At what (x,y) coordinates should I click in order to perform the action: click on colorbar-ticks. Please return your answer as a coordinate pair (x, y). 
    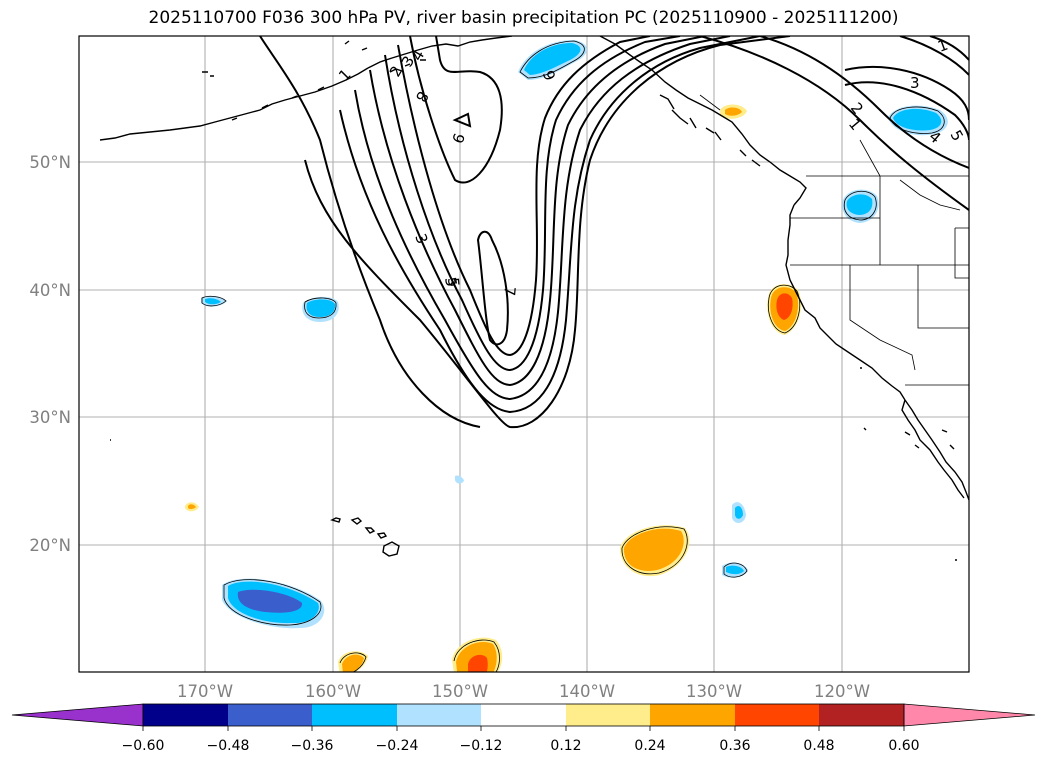
    Looking at the image, I should click on (523, 728).